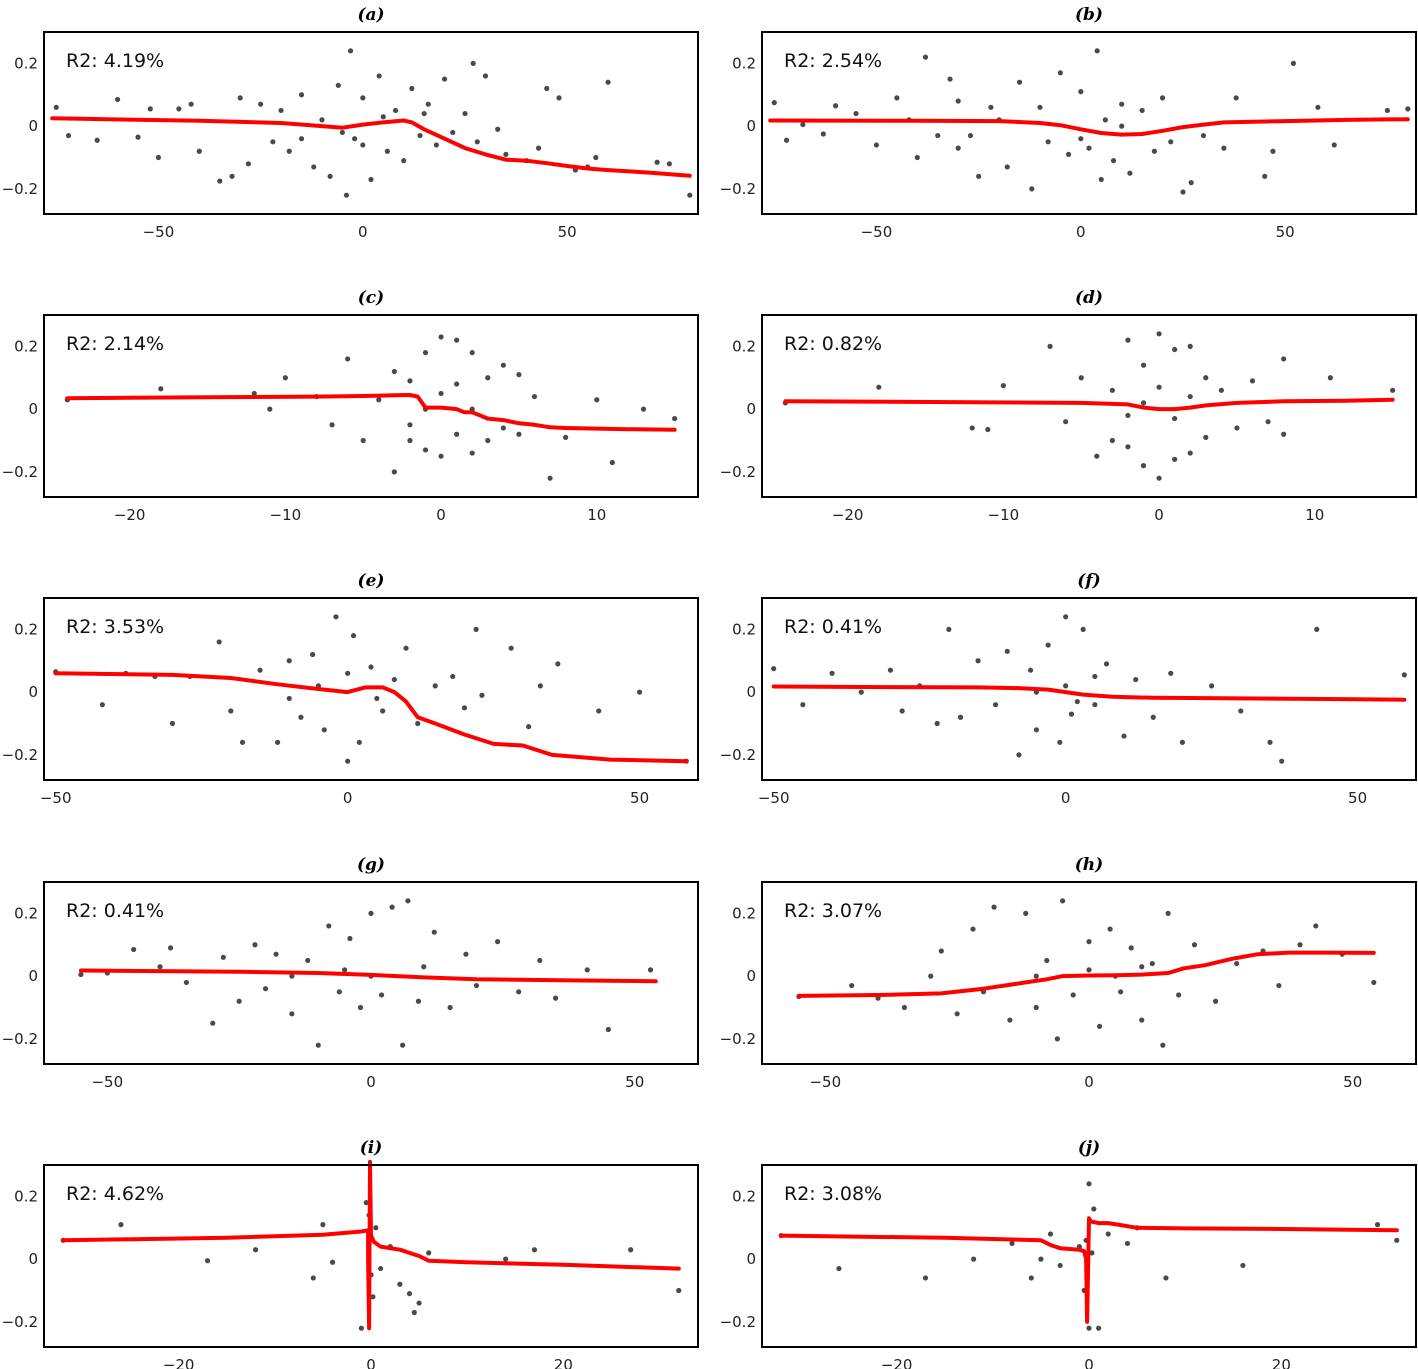 Image resolution: width=1418 pixels, height=1369 pixels. What do you see at coordinates (1285, 232) in the screenshot?
I see `x-tick-label: 50` at bounding box center [1285, 232].